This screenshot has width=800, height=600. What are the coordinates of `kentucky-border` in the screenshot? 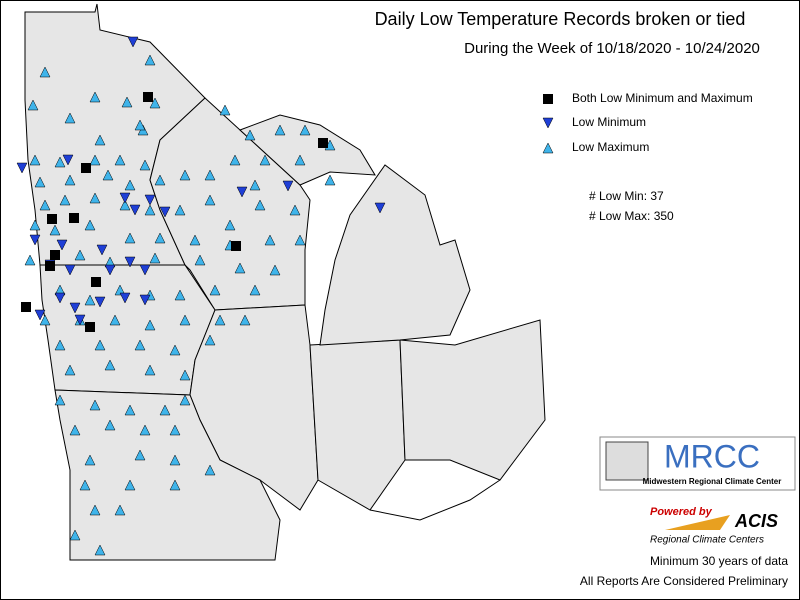 It's located at (435, 500).